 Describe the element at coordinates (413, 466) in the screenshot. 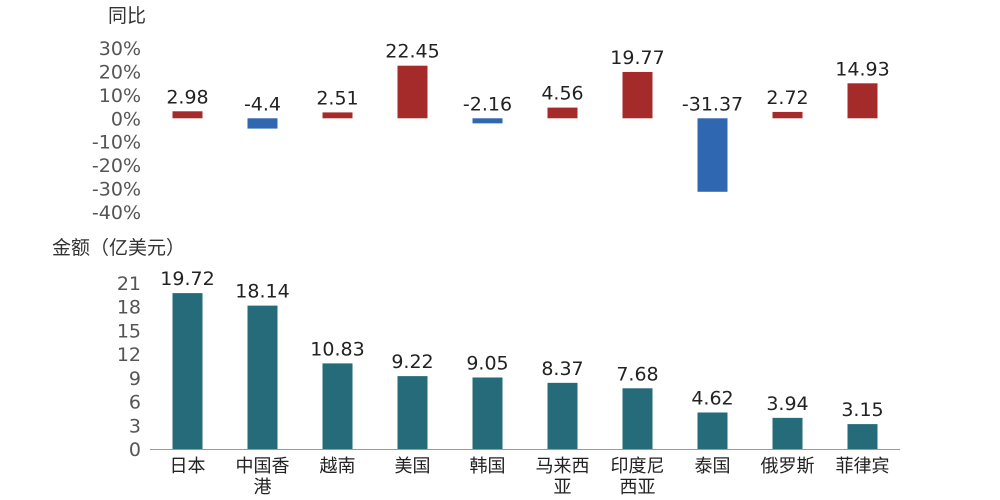

I see `x-category-label: 美国` at that location.